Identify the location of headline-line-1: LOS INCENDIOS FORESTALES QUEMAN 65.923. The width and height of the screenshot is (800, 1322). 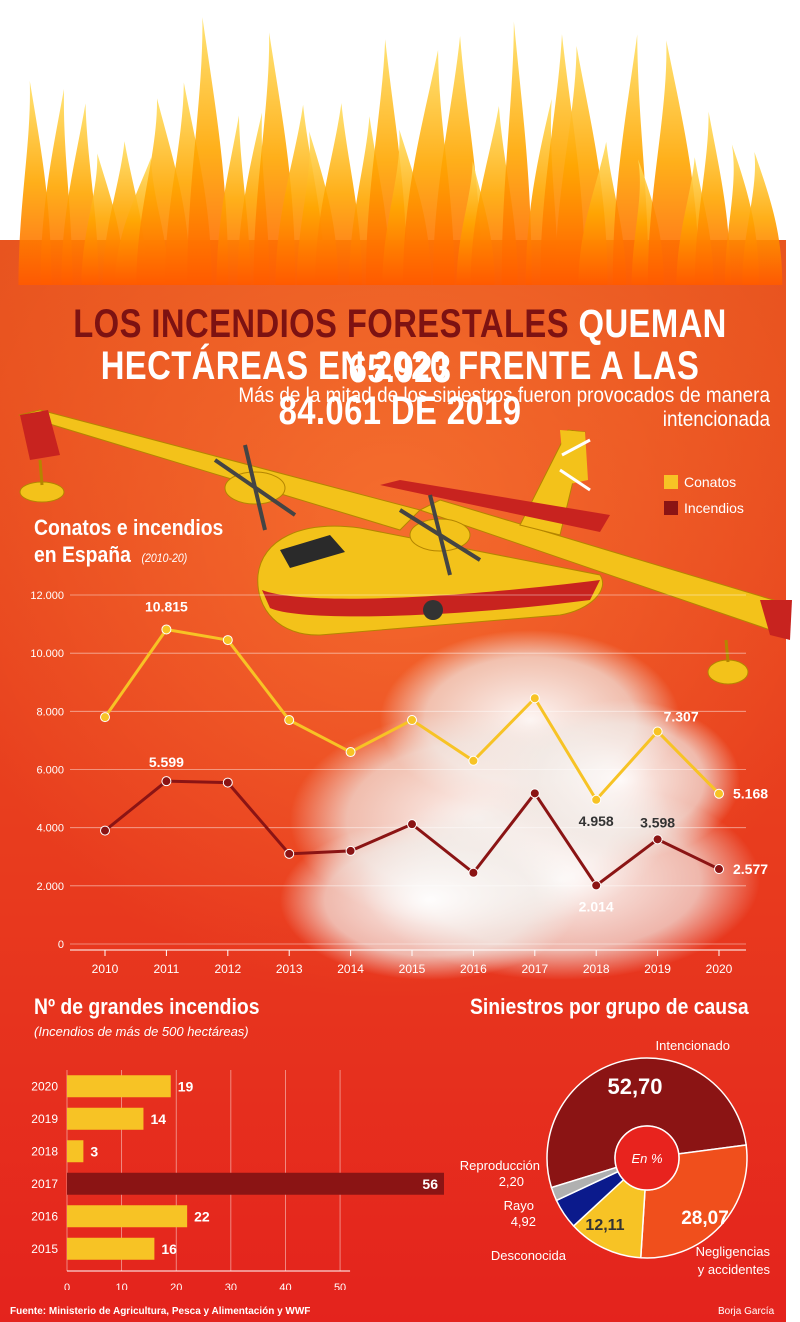
(400, 347).